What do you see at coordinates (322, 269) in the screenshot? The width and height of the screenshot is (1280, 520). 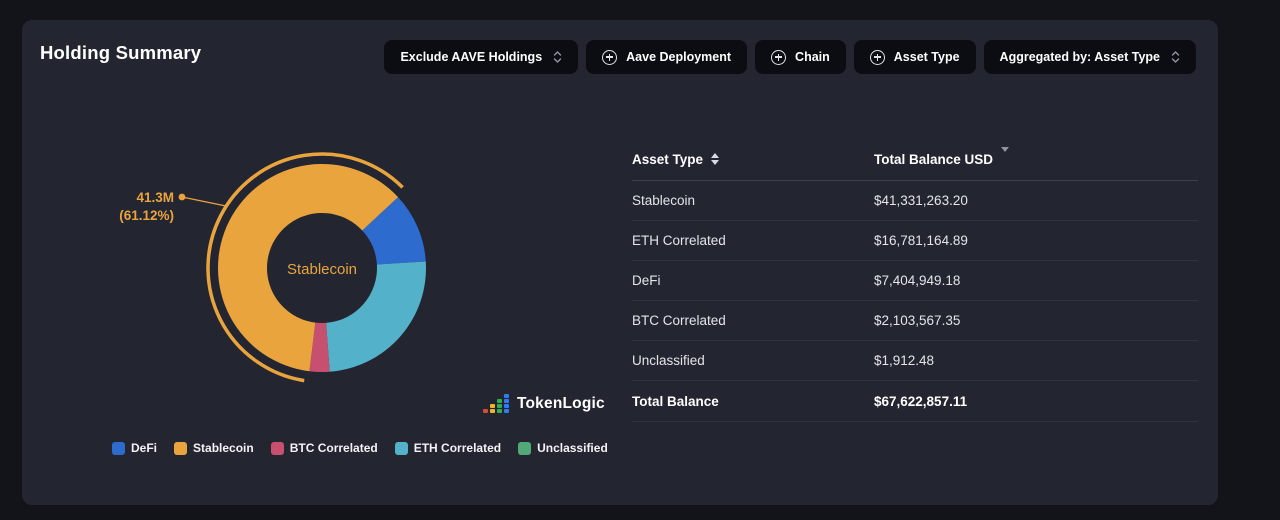 I see `donut-center-label: Stablecoin` at bounding box center [322, 269].